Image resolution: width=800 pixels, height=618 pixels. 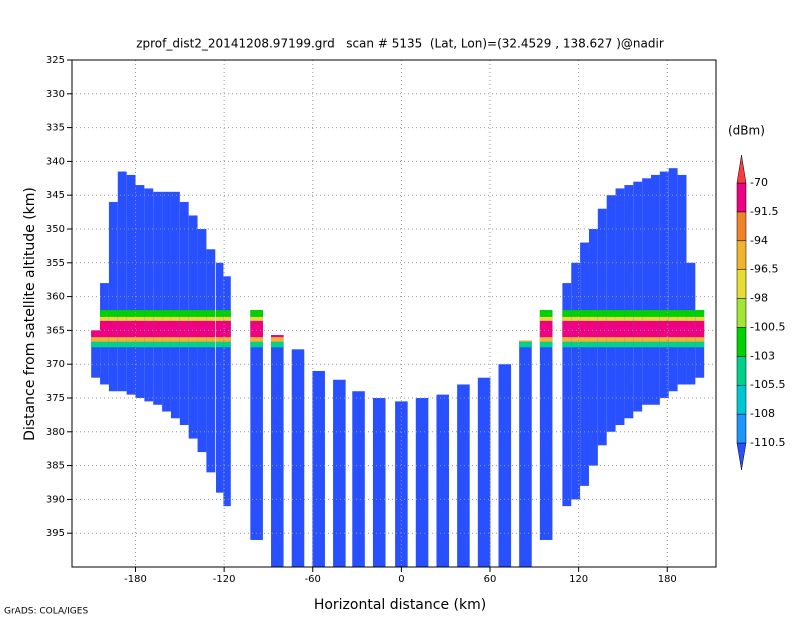 I want to click on colorbar-label: (dBm), so click(x=746, y=131).